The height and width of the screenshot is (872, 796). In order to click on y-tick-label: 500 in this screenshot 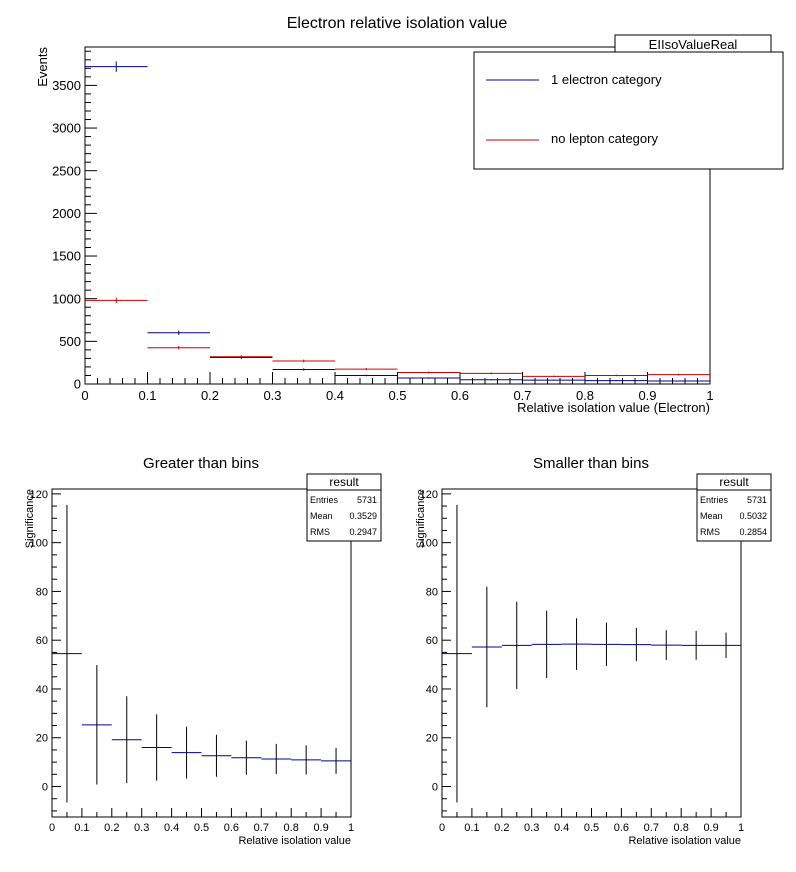, I will do `click(70, 341)`.